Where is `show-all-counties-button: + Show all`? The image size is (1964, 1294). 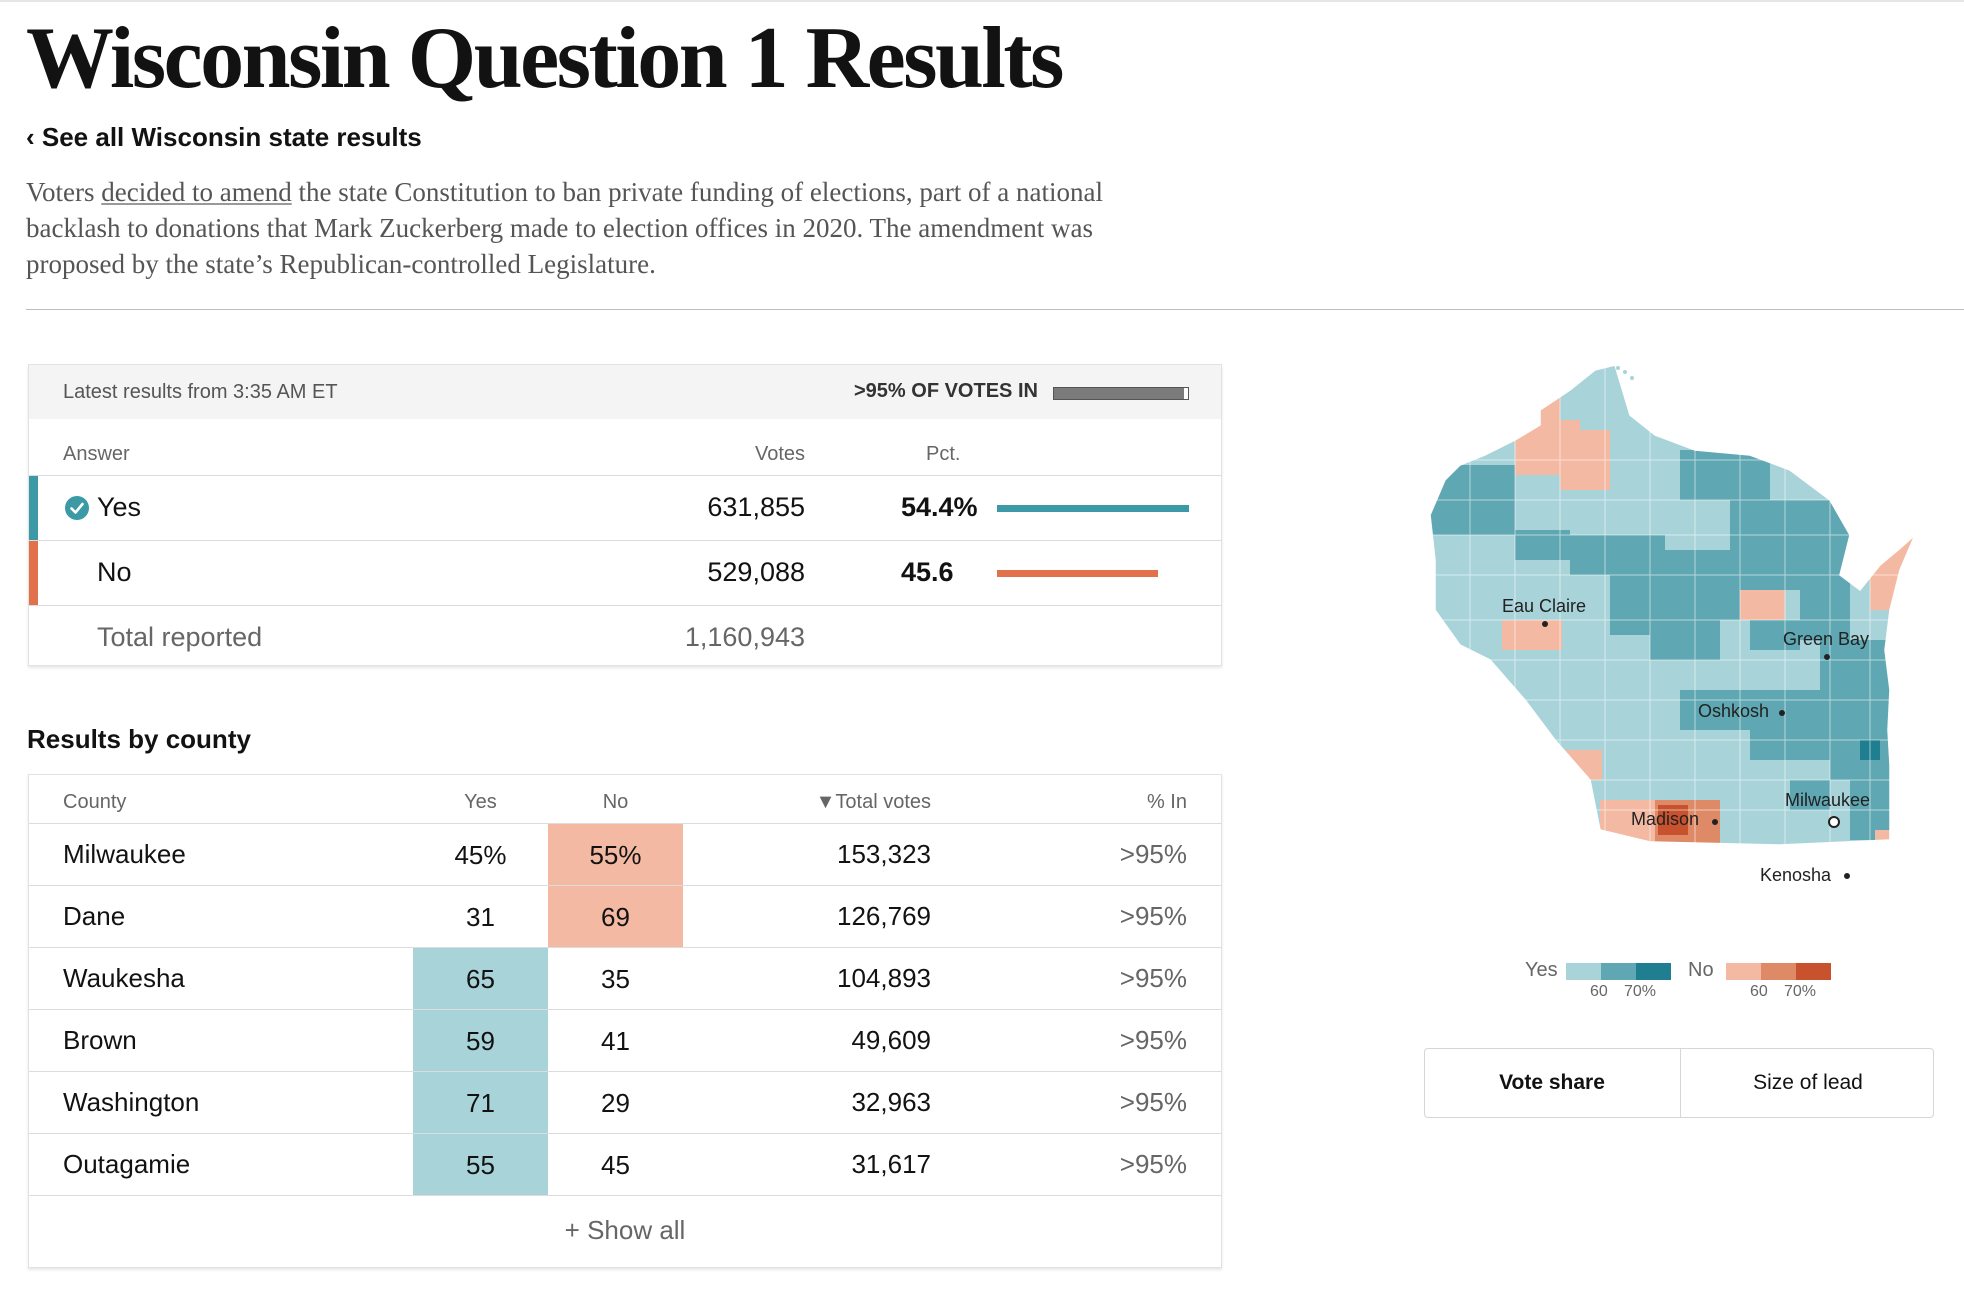 show-all-counties-button: + Show all is located at coordinates (625, 1231).